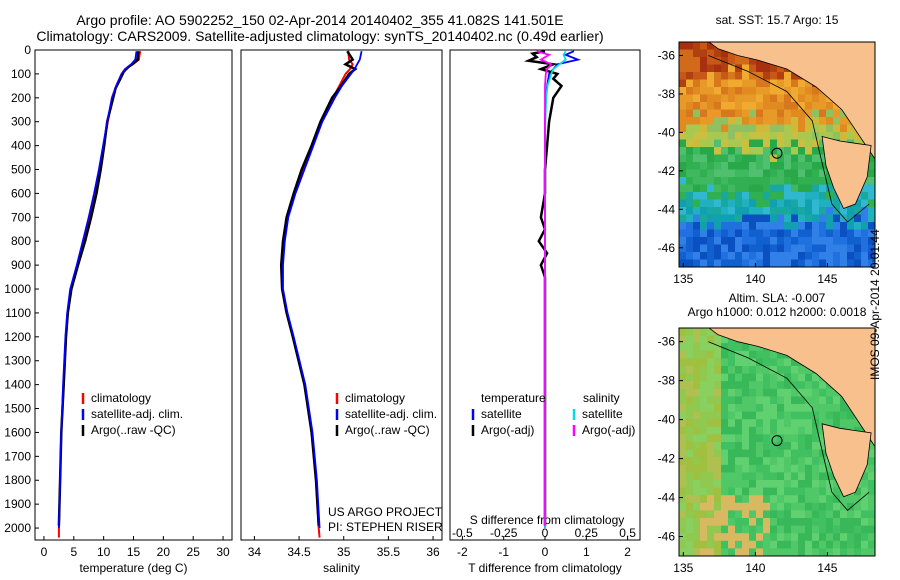 The height and width of the screenshot is (580, 900). What do you see at coordinates (755, 568) in the screenshot?
I see `sla_map-xtick-label: 140` at bounding box center [755, 568].